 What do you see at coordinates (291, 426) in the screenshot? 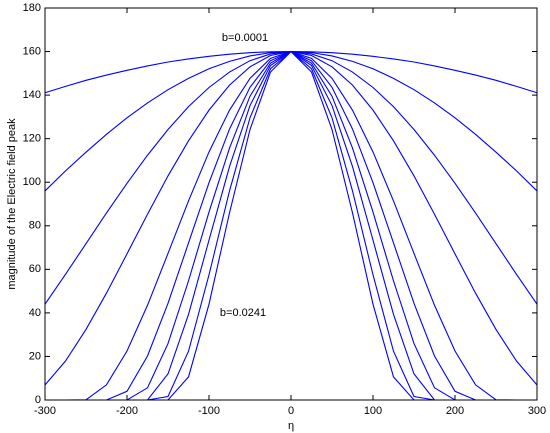
I see `x-axis-label: η` at bounding box center [291, 426].